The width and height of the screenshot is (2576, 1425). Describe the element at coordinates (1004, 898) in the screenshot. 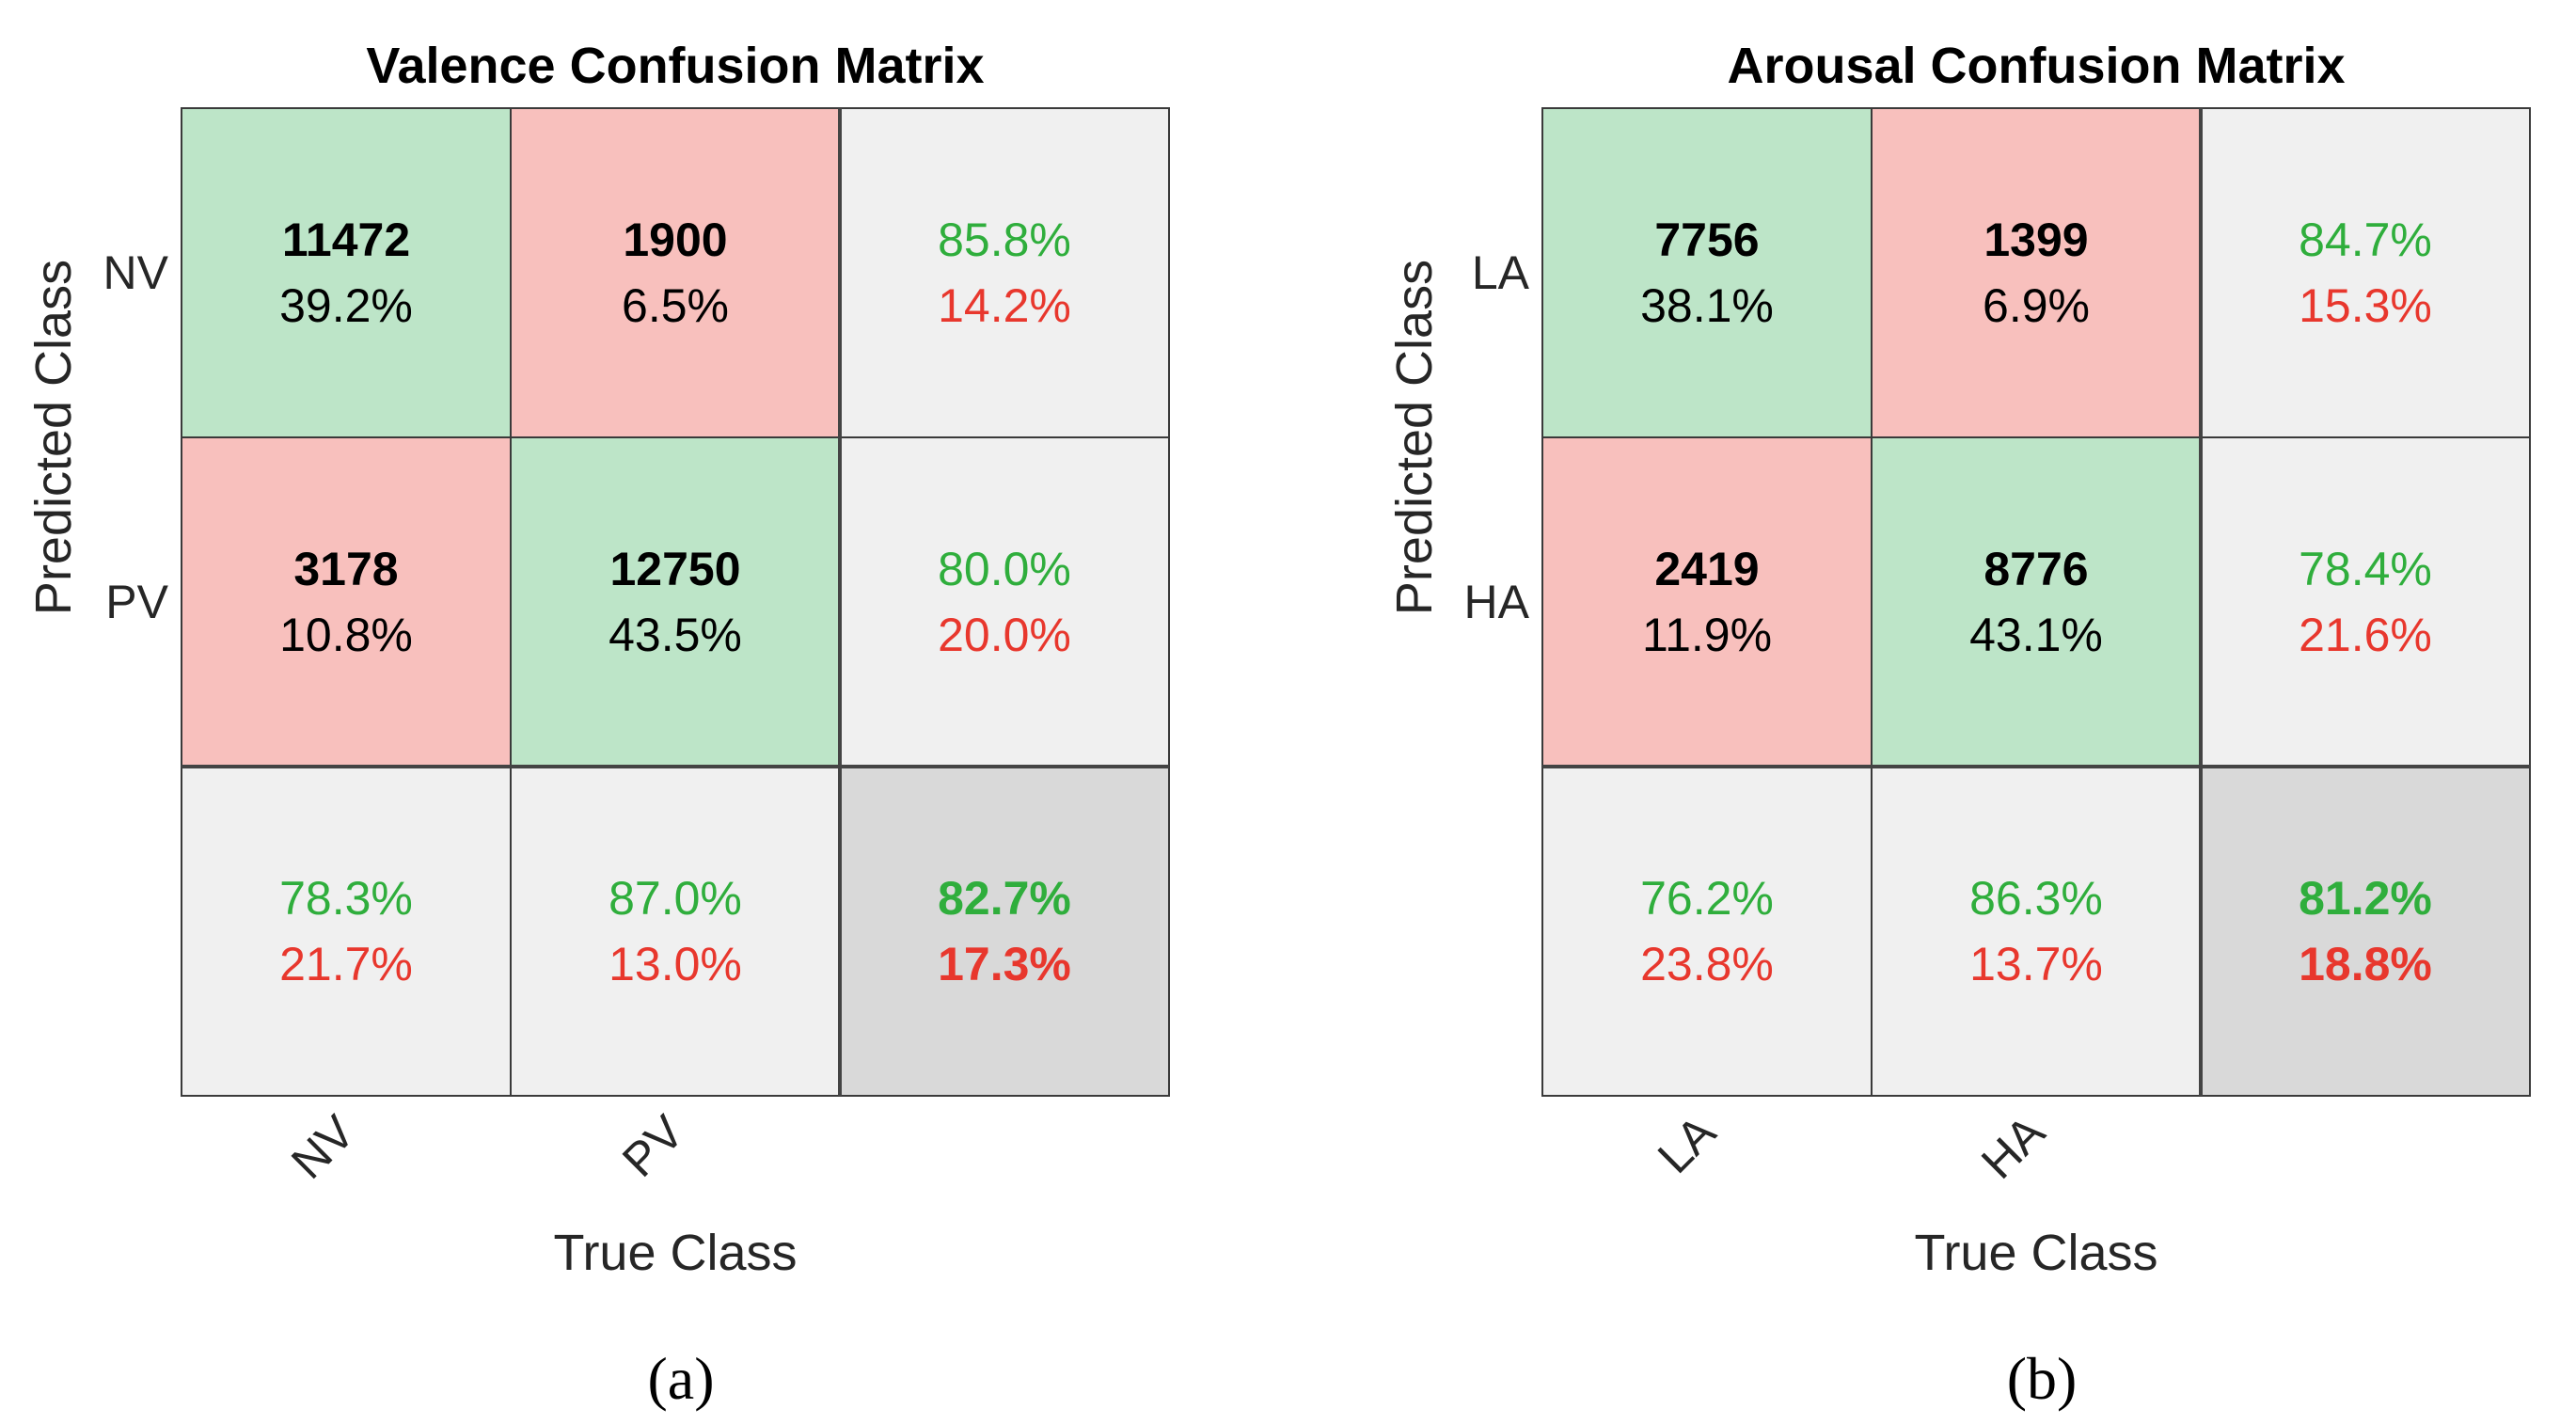

I see `overall-accuracy: 82.7%` at that location.